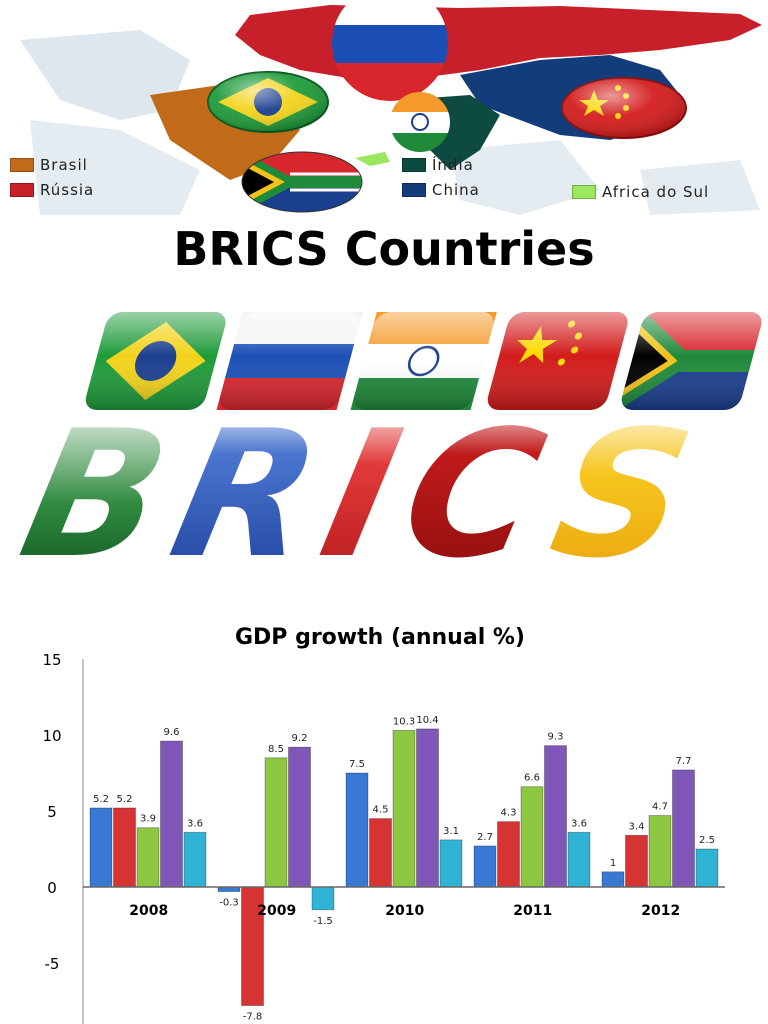 The image size is (768, 1024). Describe the element at coordinates (52, 812) in the screenshot. I see `y-tick-label: 5` at that location.